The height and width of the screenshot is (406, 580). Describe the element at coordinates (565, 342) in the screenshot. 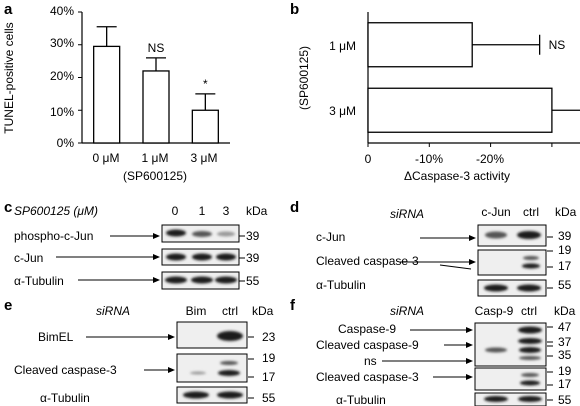

I see `blot-f-marker: 37` at that location.